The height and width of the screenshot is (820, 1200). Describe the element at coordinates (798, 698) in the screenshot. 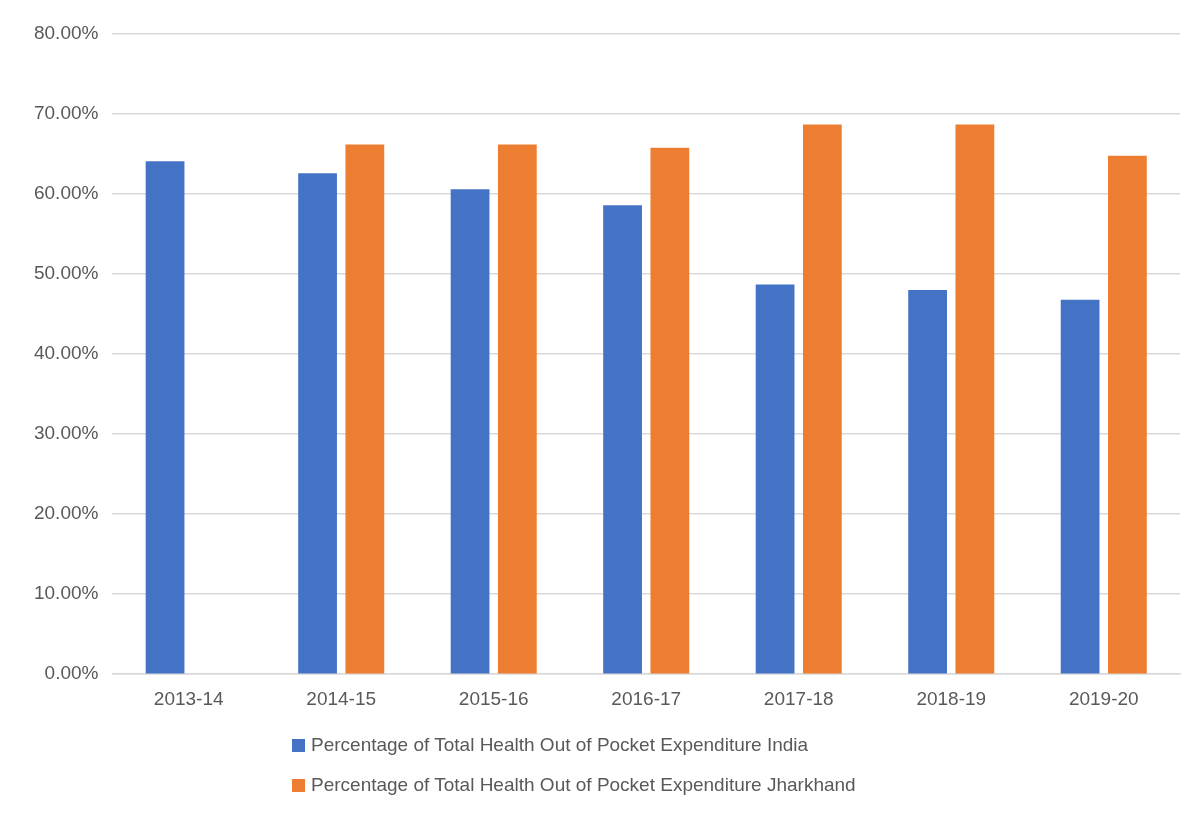

I see `x-tick-label: 2017-18` at that location.